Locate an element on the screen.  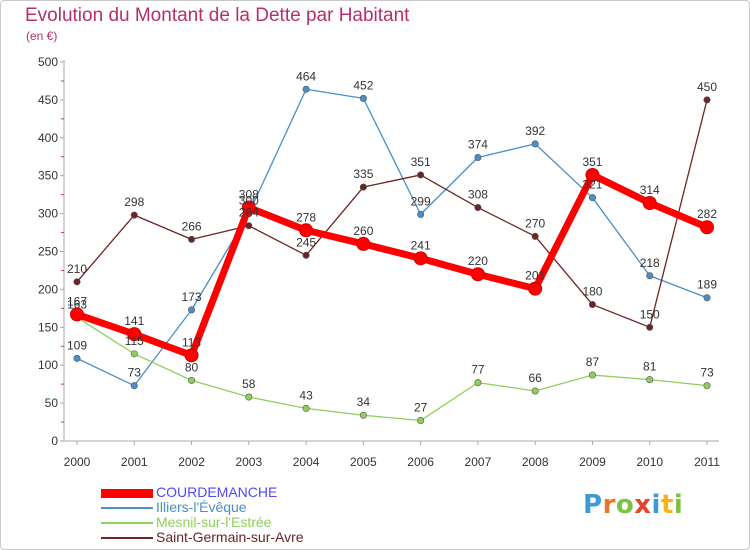
legend-item: COURDEMANCHE is located at coordinates (251, 492).